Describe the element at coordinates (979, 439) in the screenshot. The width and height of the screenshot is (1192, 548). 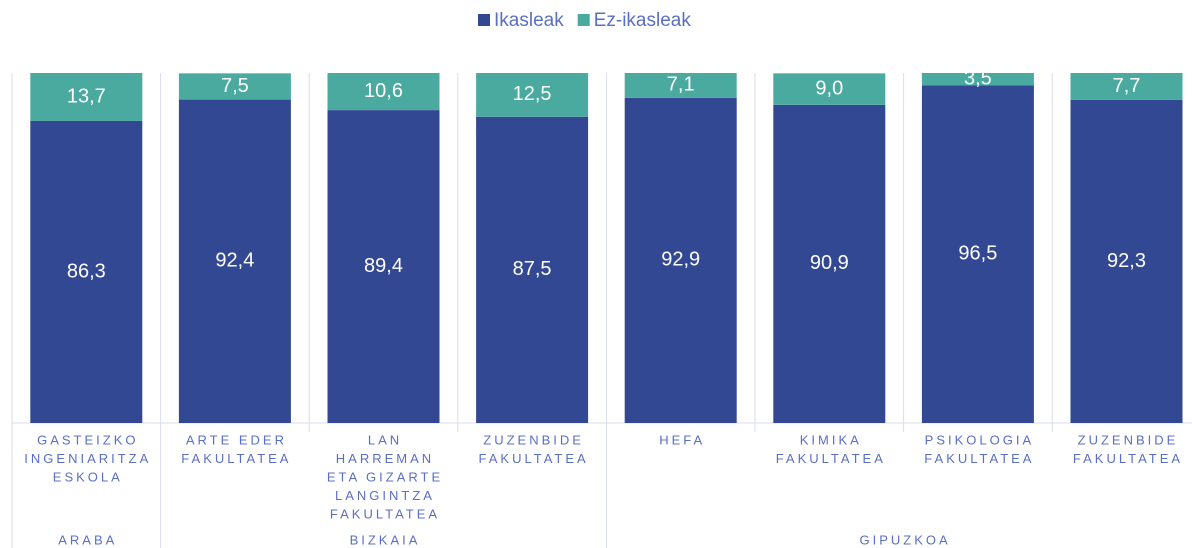
I see `x-tick-label: PSIKOLOGIA` at that location.